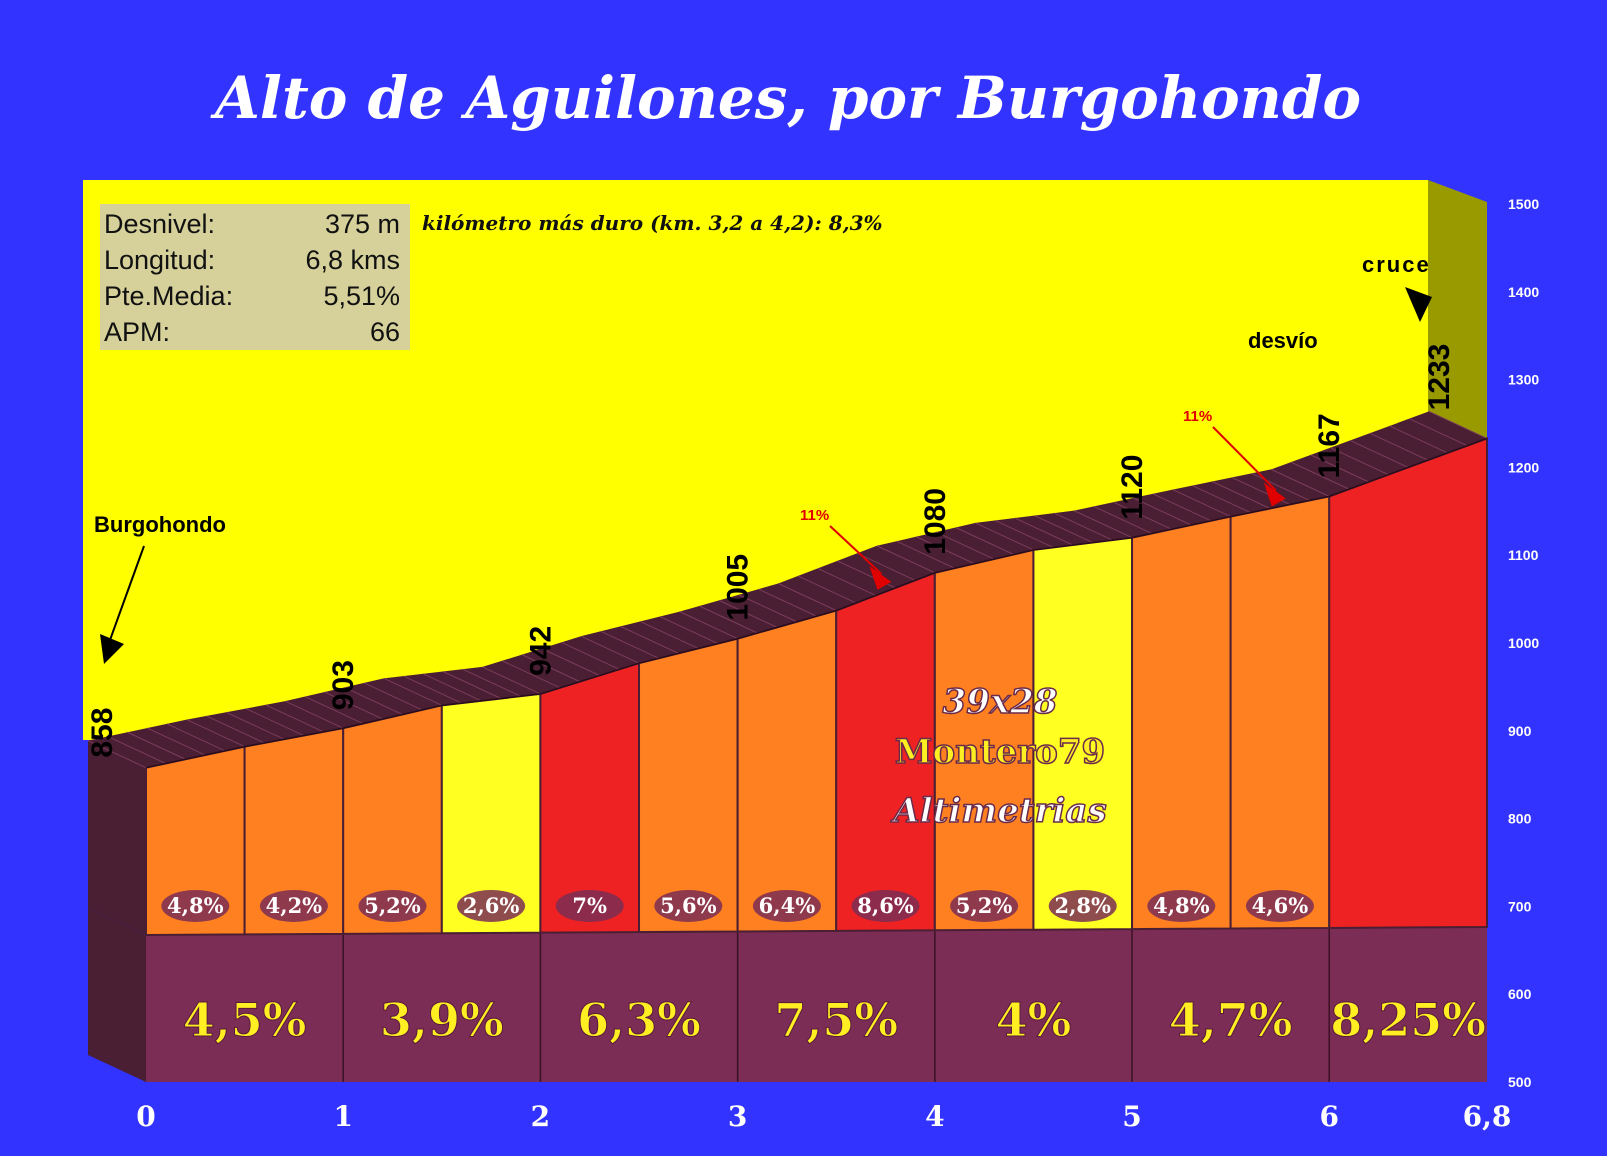 This screenshot has width=1607, height=1156. What do you see at coordinates (1034, 1020) in the screenshot?
I see `km-gradient-label: 4%` at bounding box center [1034, 1020].